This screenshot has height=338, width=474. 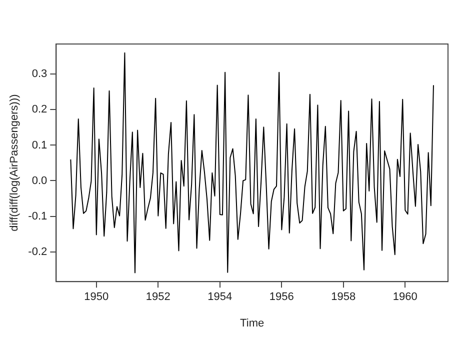 What do you see at coordinates (40, 180) in the screenshot?
I see `y-tick-label: 0.0` at bounding box center [40, 180].